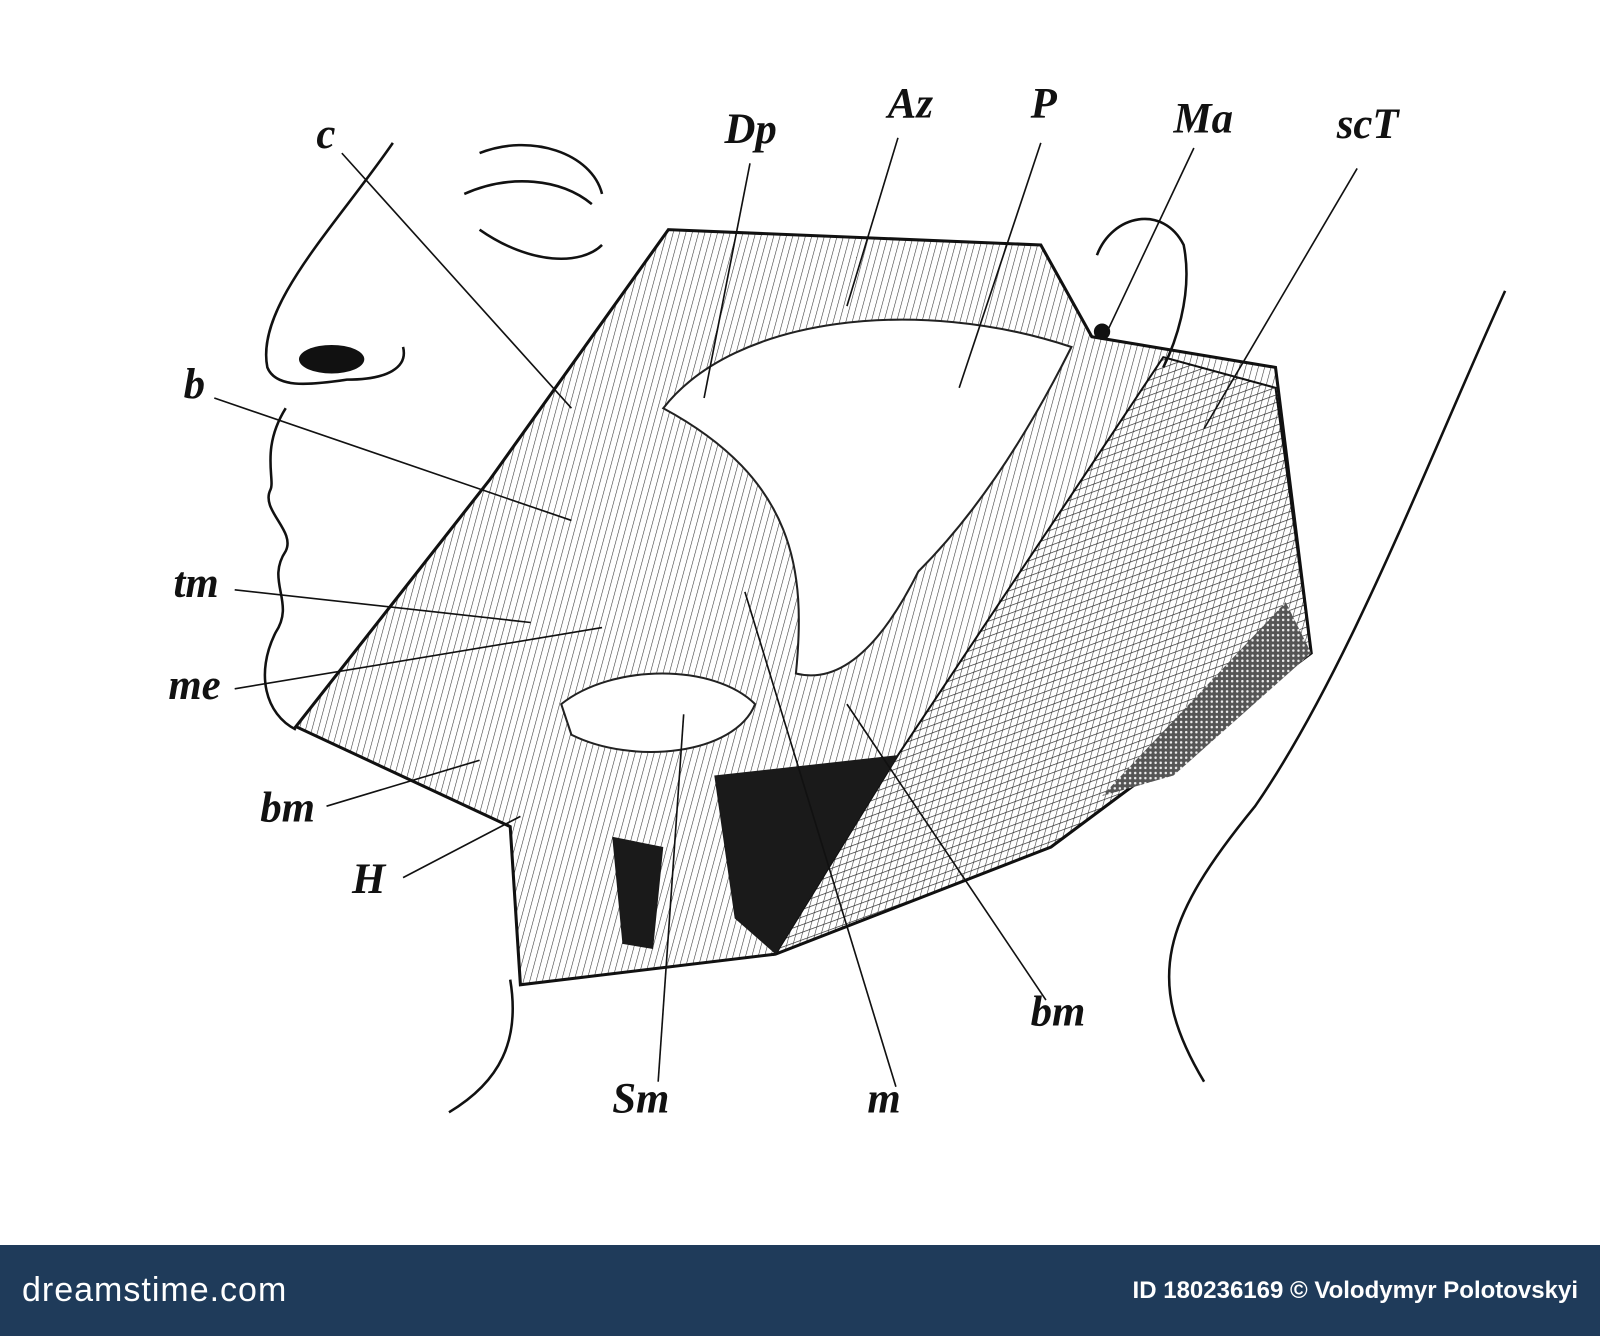 The height and width of the screenshot is (1336, 1600). Describe the element at coordinates (195, 583) in the screenshot. I see `anatomy-label: tm` at that location.